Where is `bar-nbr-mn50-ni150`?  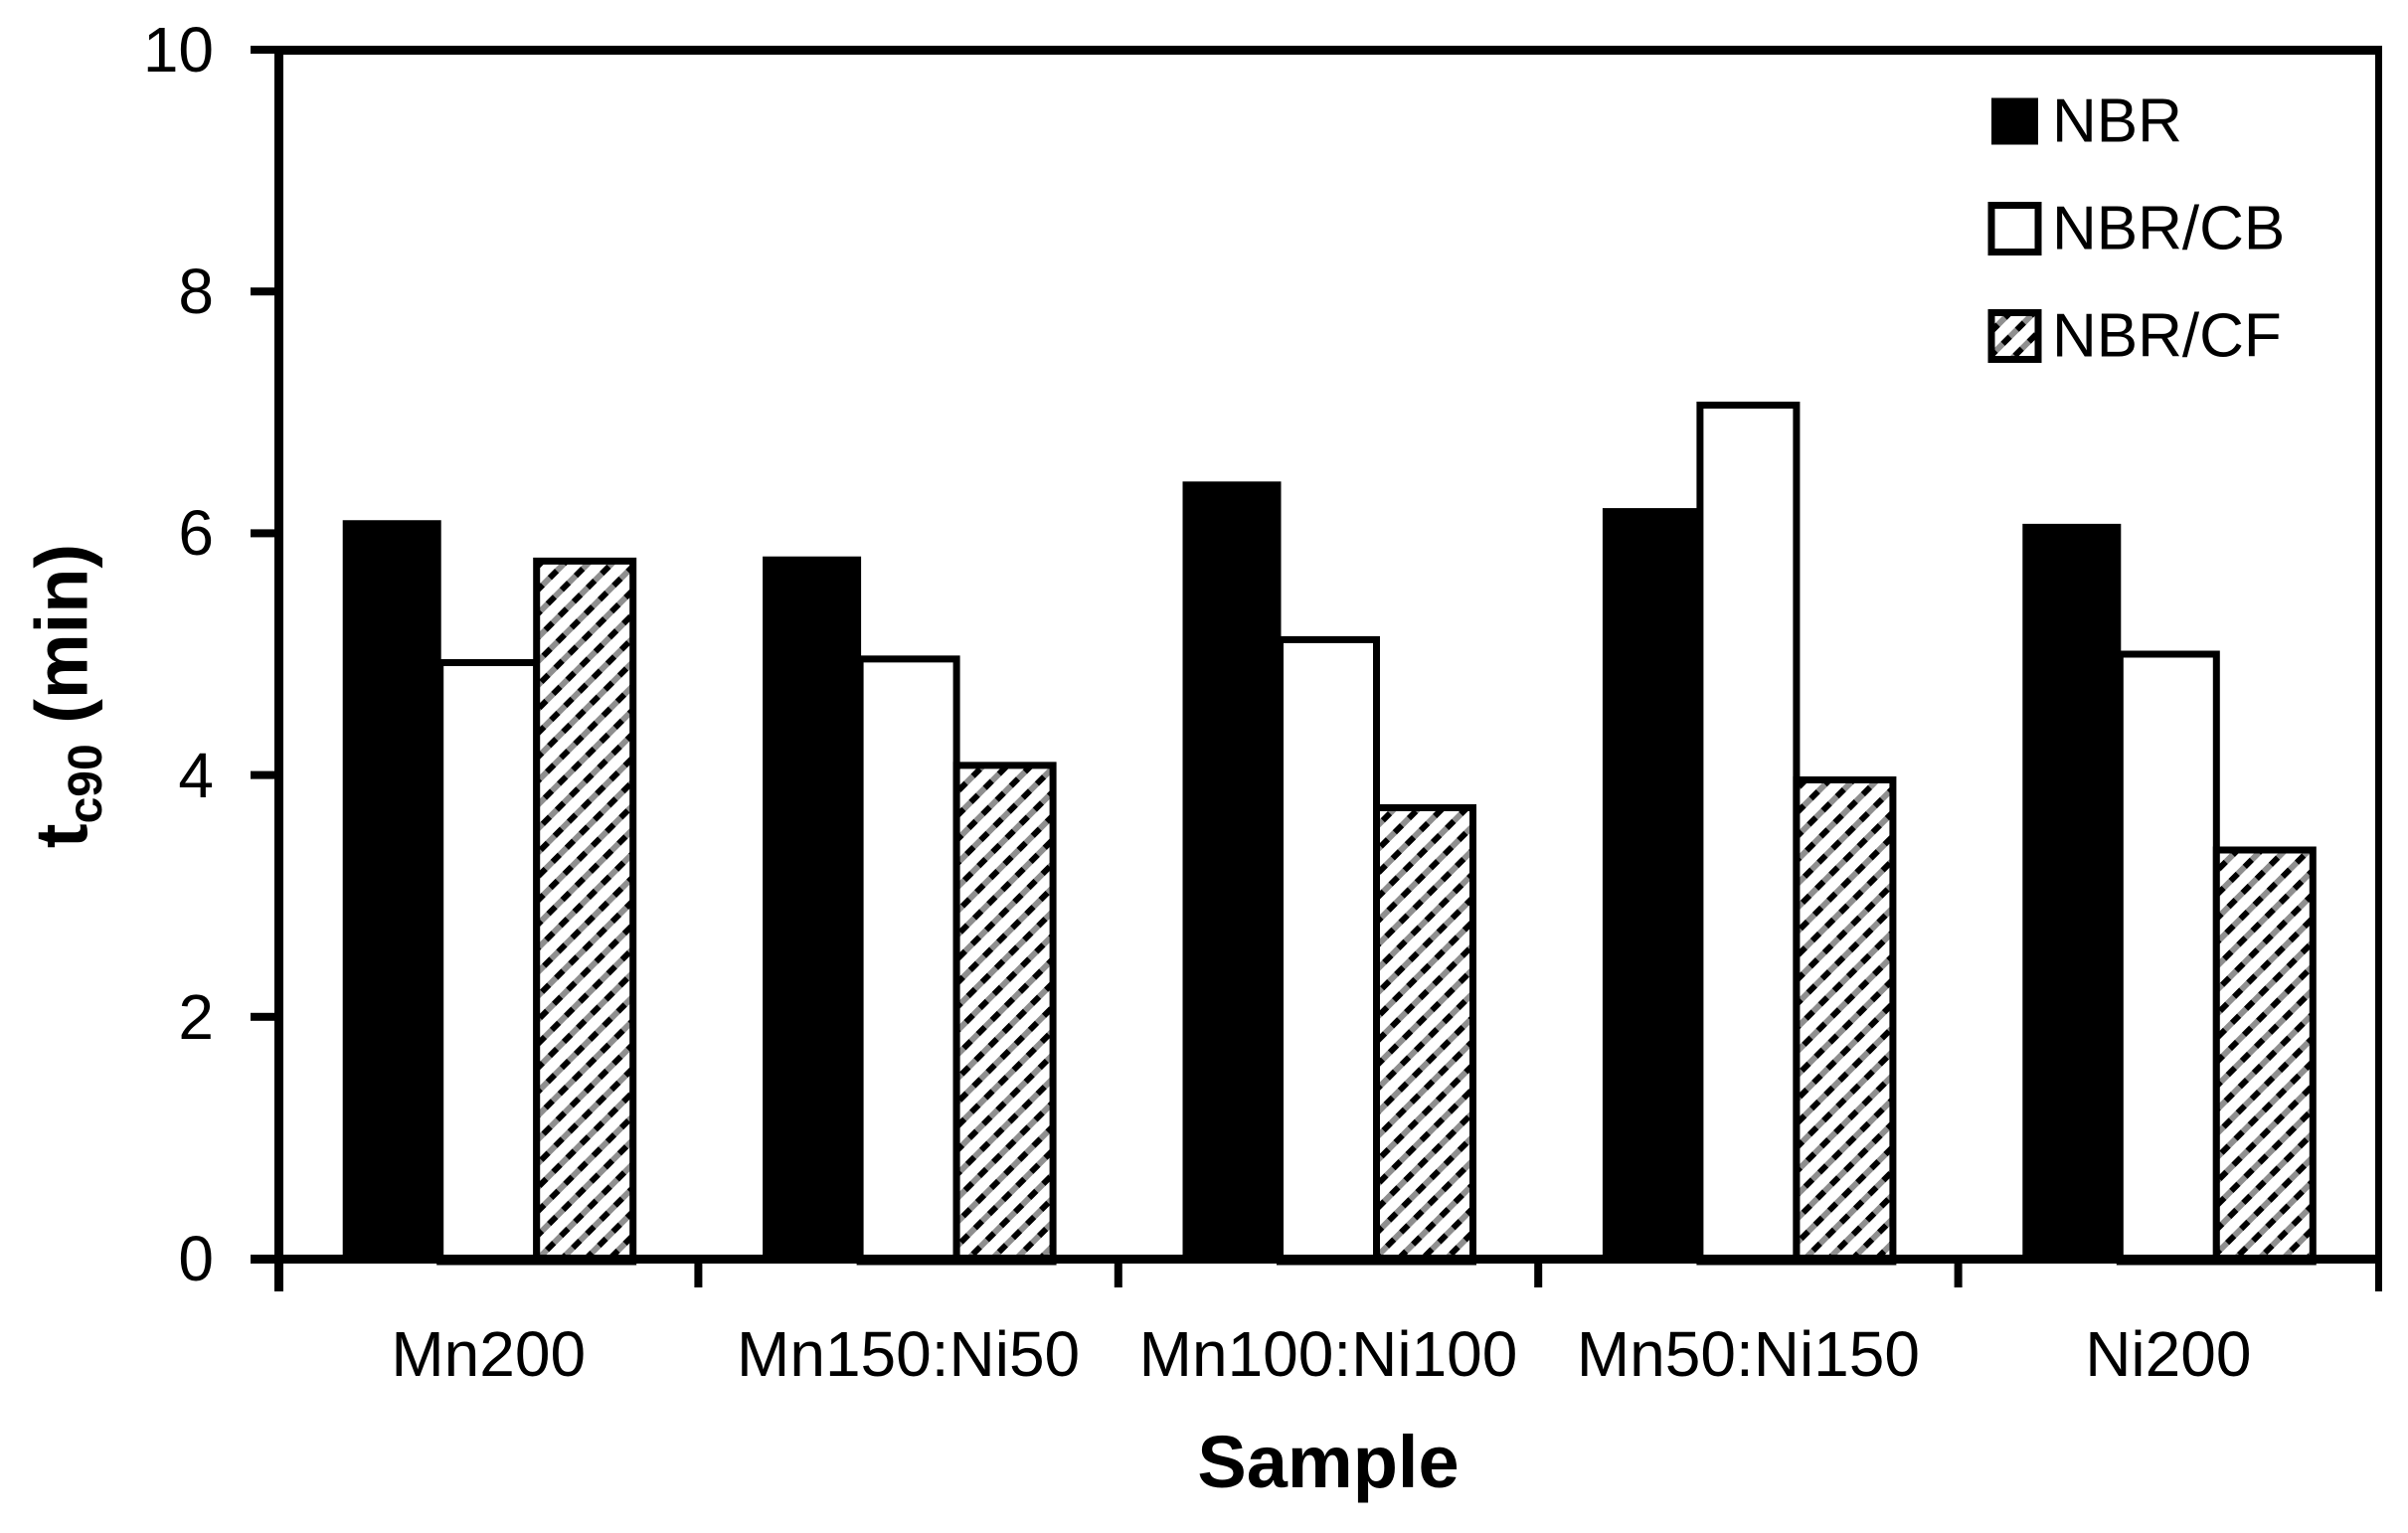
bar-nbr-mn50-ni150 is located at coordinates (1651, 886).